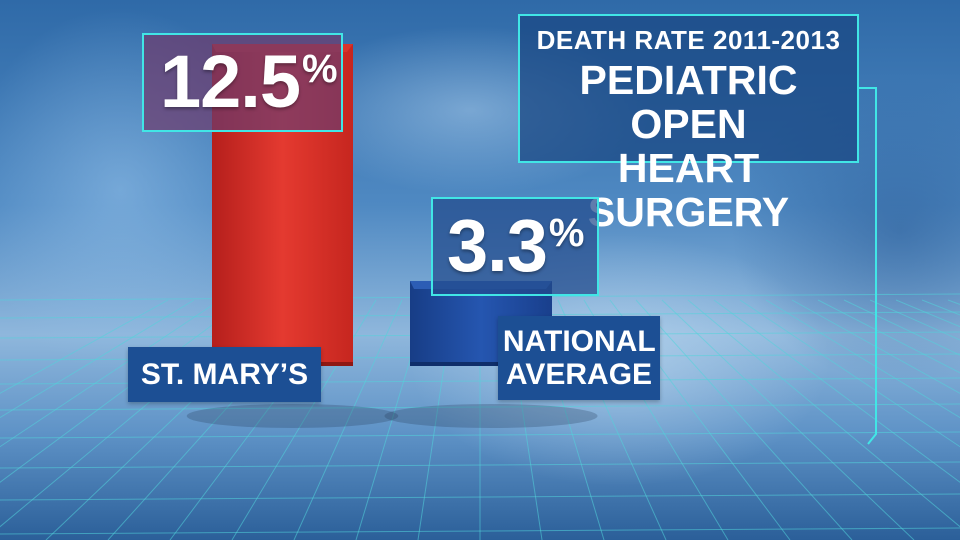 This screenshot has width=960, height=540. Describe the element at coordinates (688, 190) in the screenshot. I see `title-line-3: HEART SURGERY` at that location.